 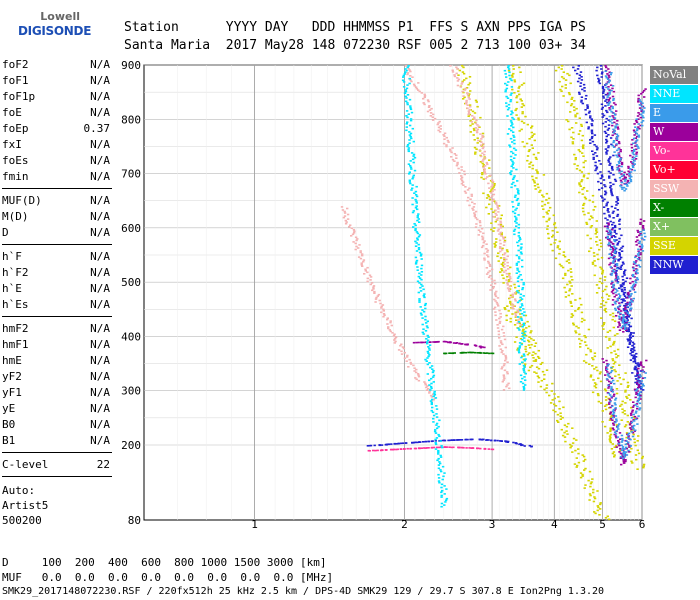 What do you see at coordinates (15, 160) in the screenshot?
I see `param-key: foEs` at bounding box center [15, 160].